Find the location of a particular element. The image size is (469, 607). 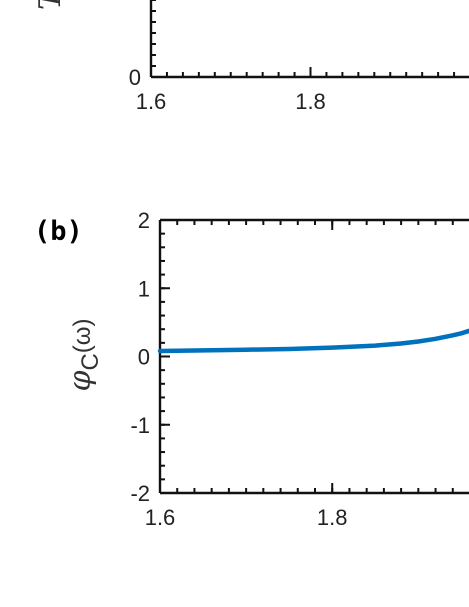

panel-b-x-tick-labels: 1.6 1.8 is located at coordinates (246, 517).